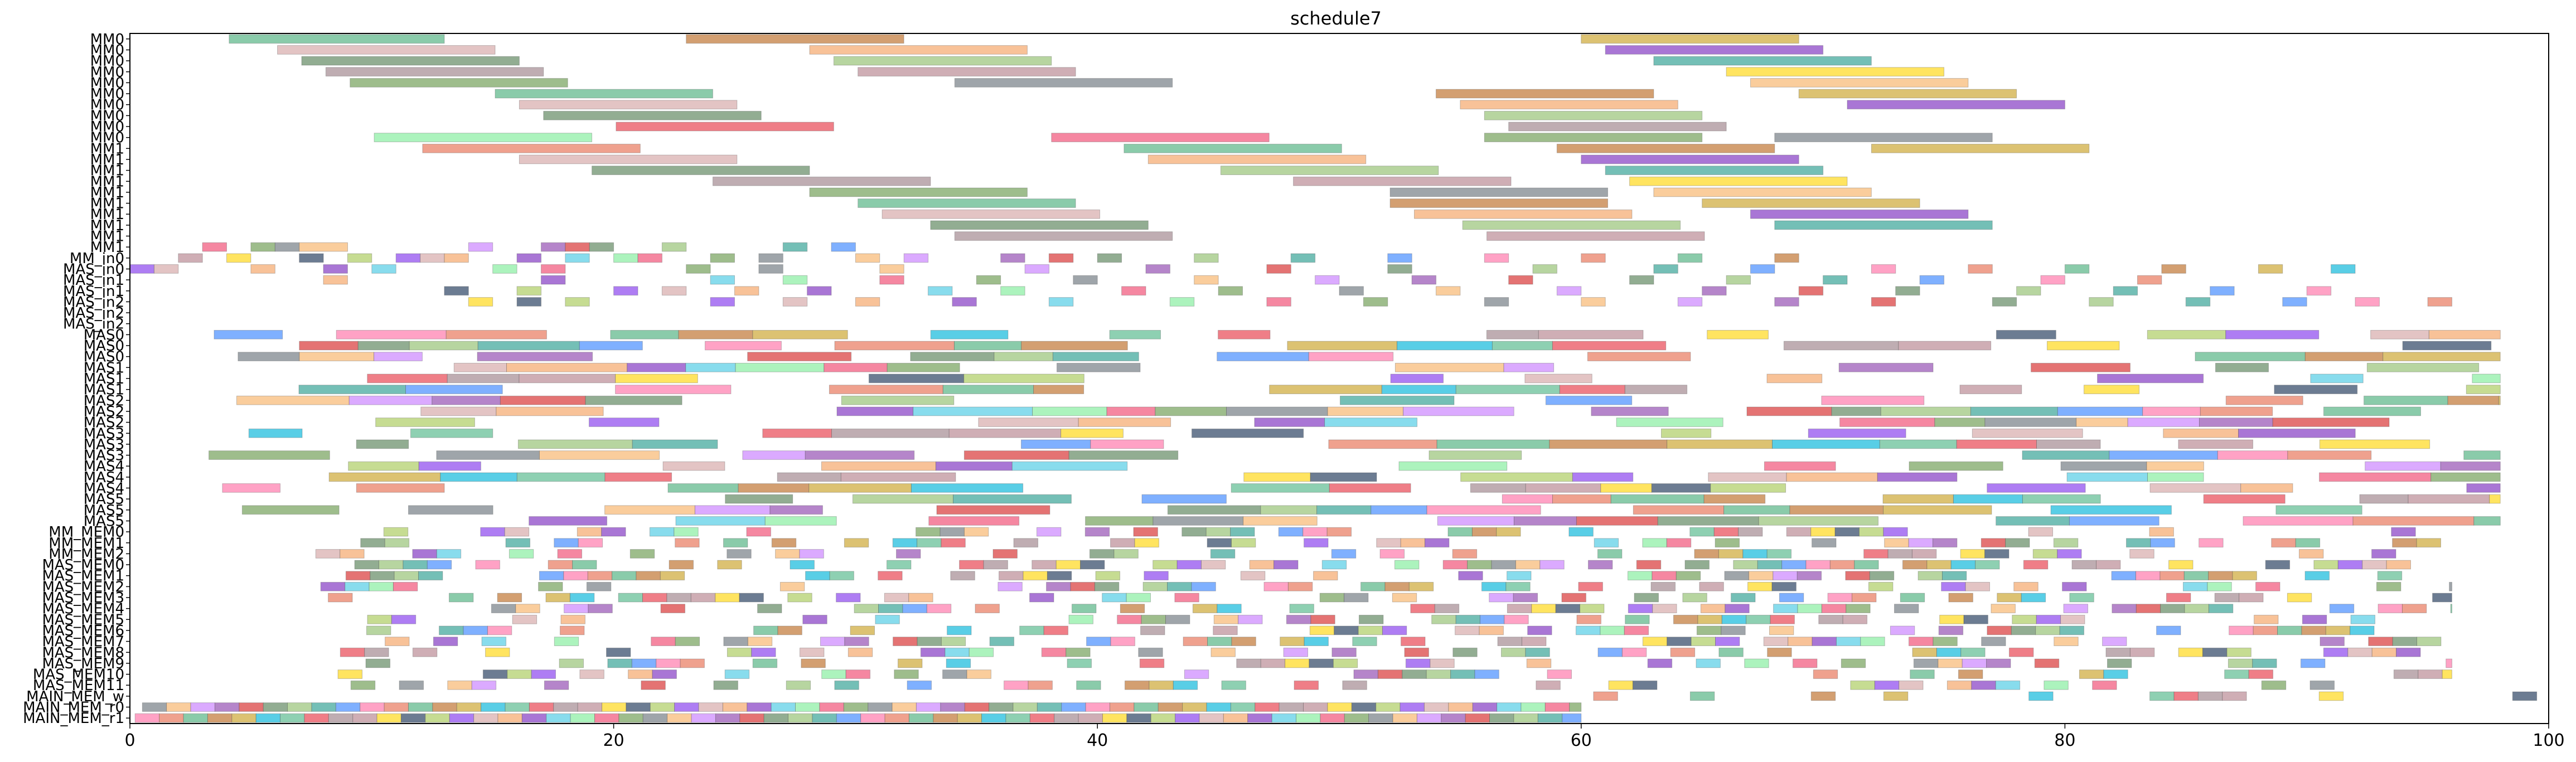  What do you see at coordinates (93, 291) in the screenshot?
I see `y-tick-label: MAS_in1` at bounding box center [93, 291].